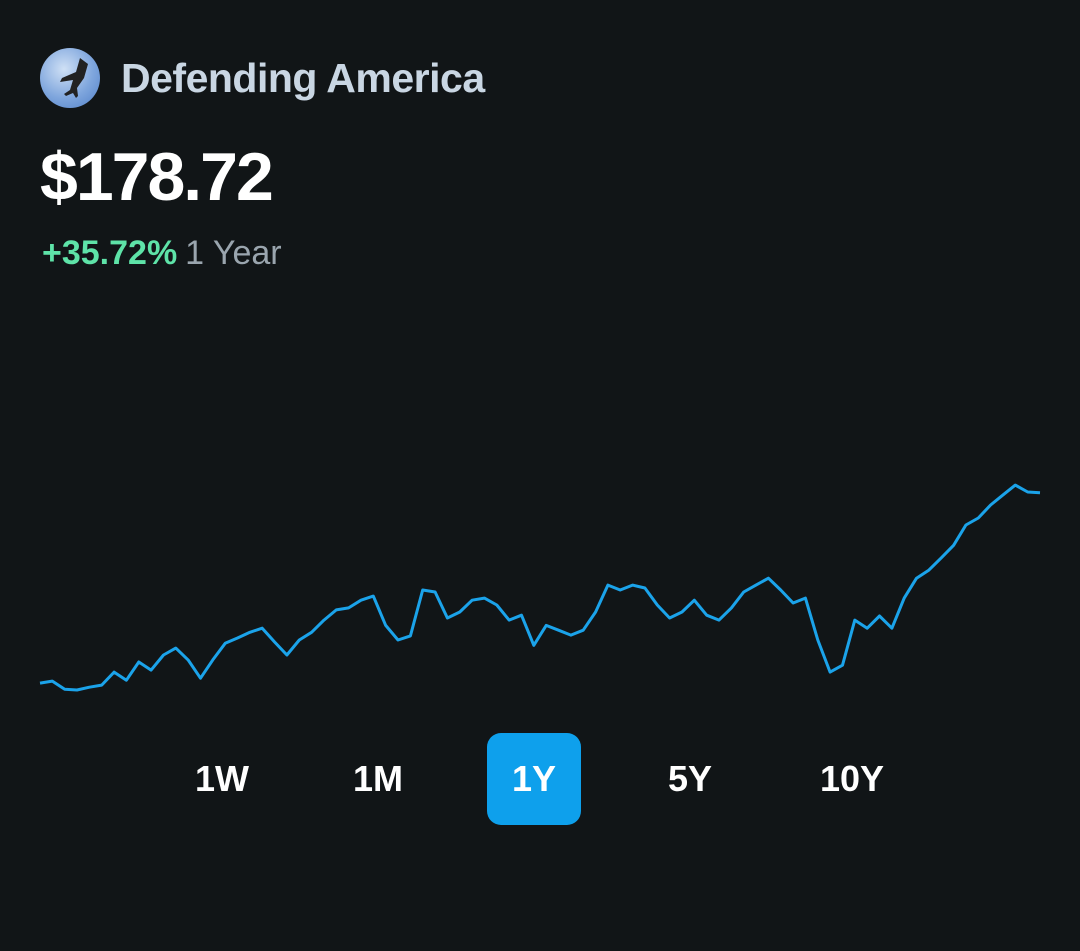 The width and height of the screenshot is (1080, 951). I want to click on range-10y-button: 10Y, so click(852, 778).